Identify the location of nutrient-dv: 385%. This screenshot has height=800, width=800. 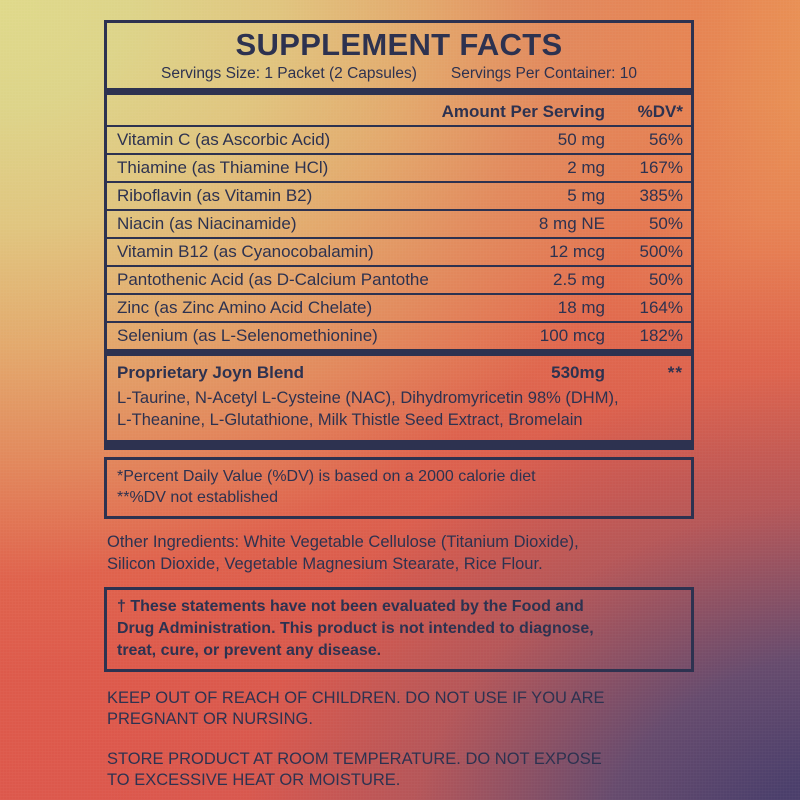
(661, 195).